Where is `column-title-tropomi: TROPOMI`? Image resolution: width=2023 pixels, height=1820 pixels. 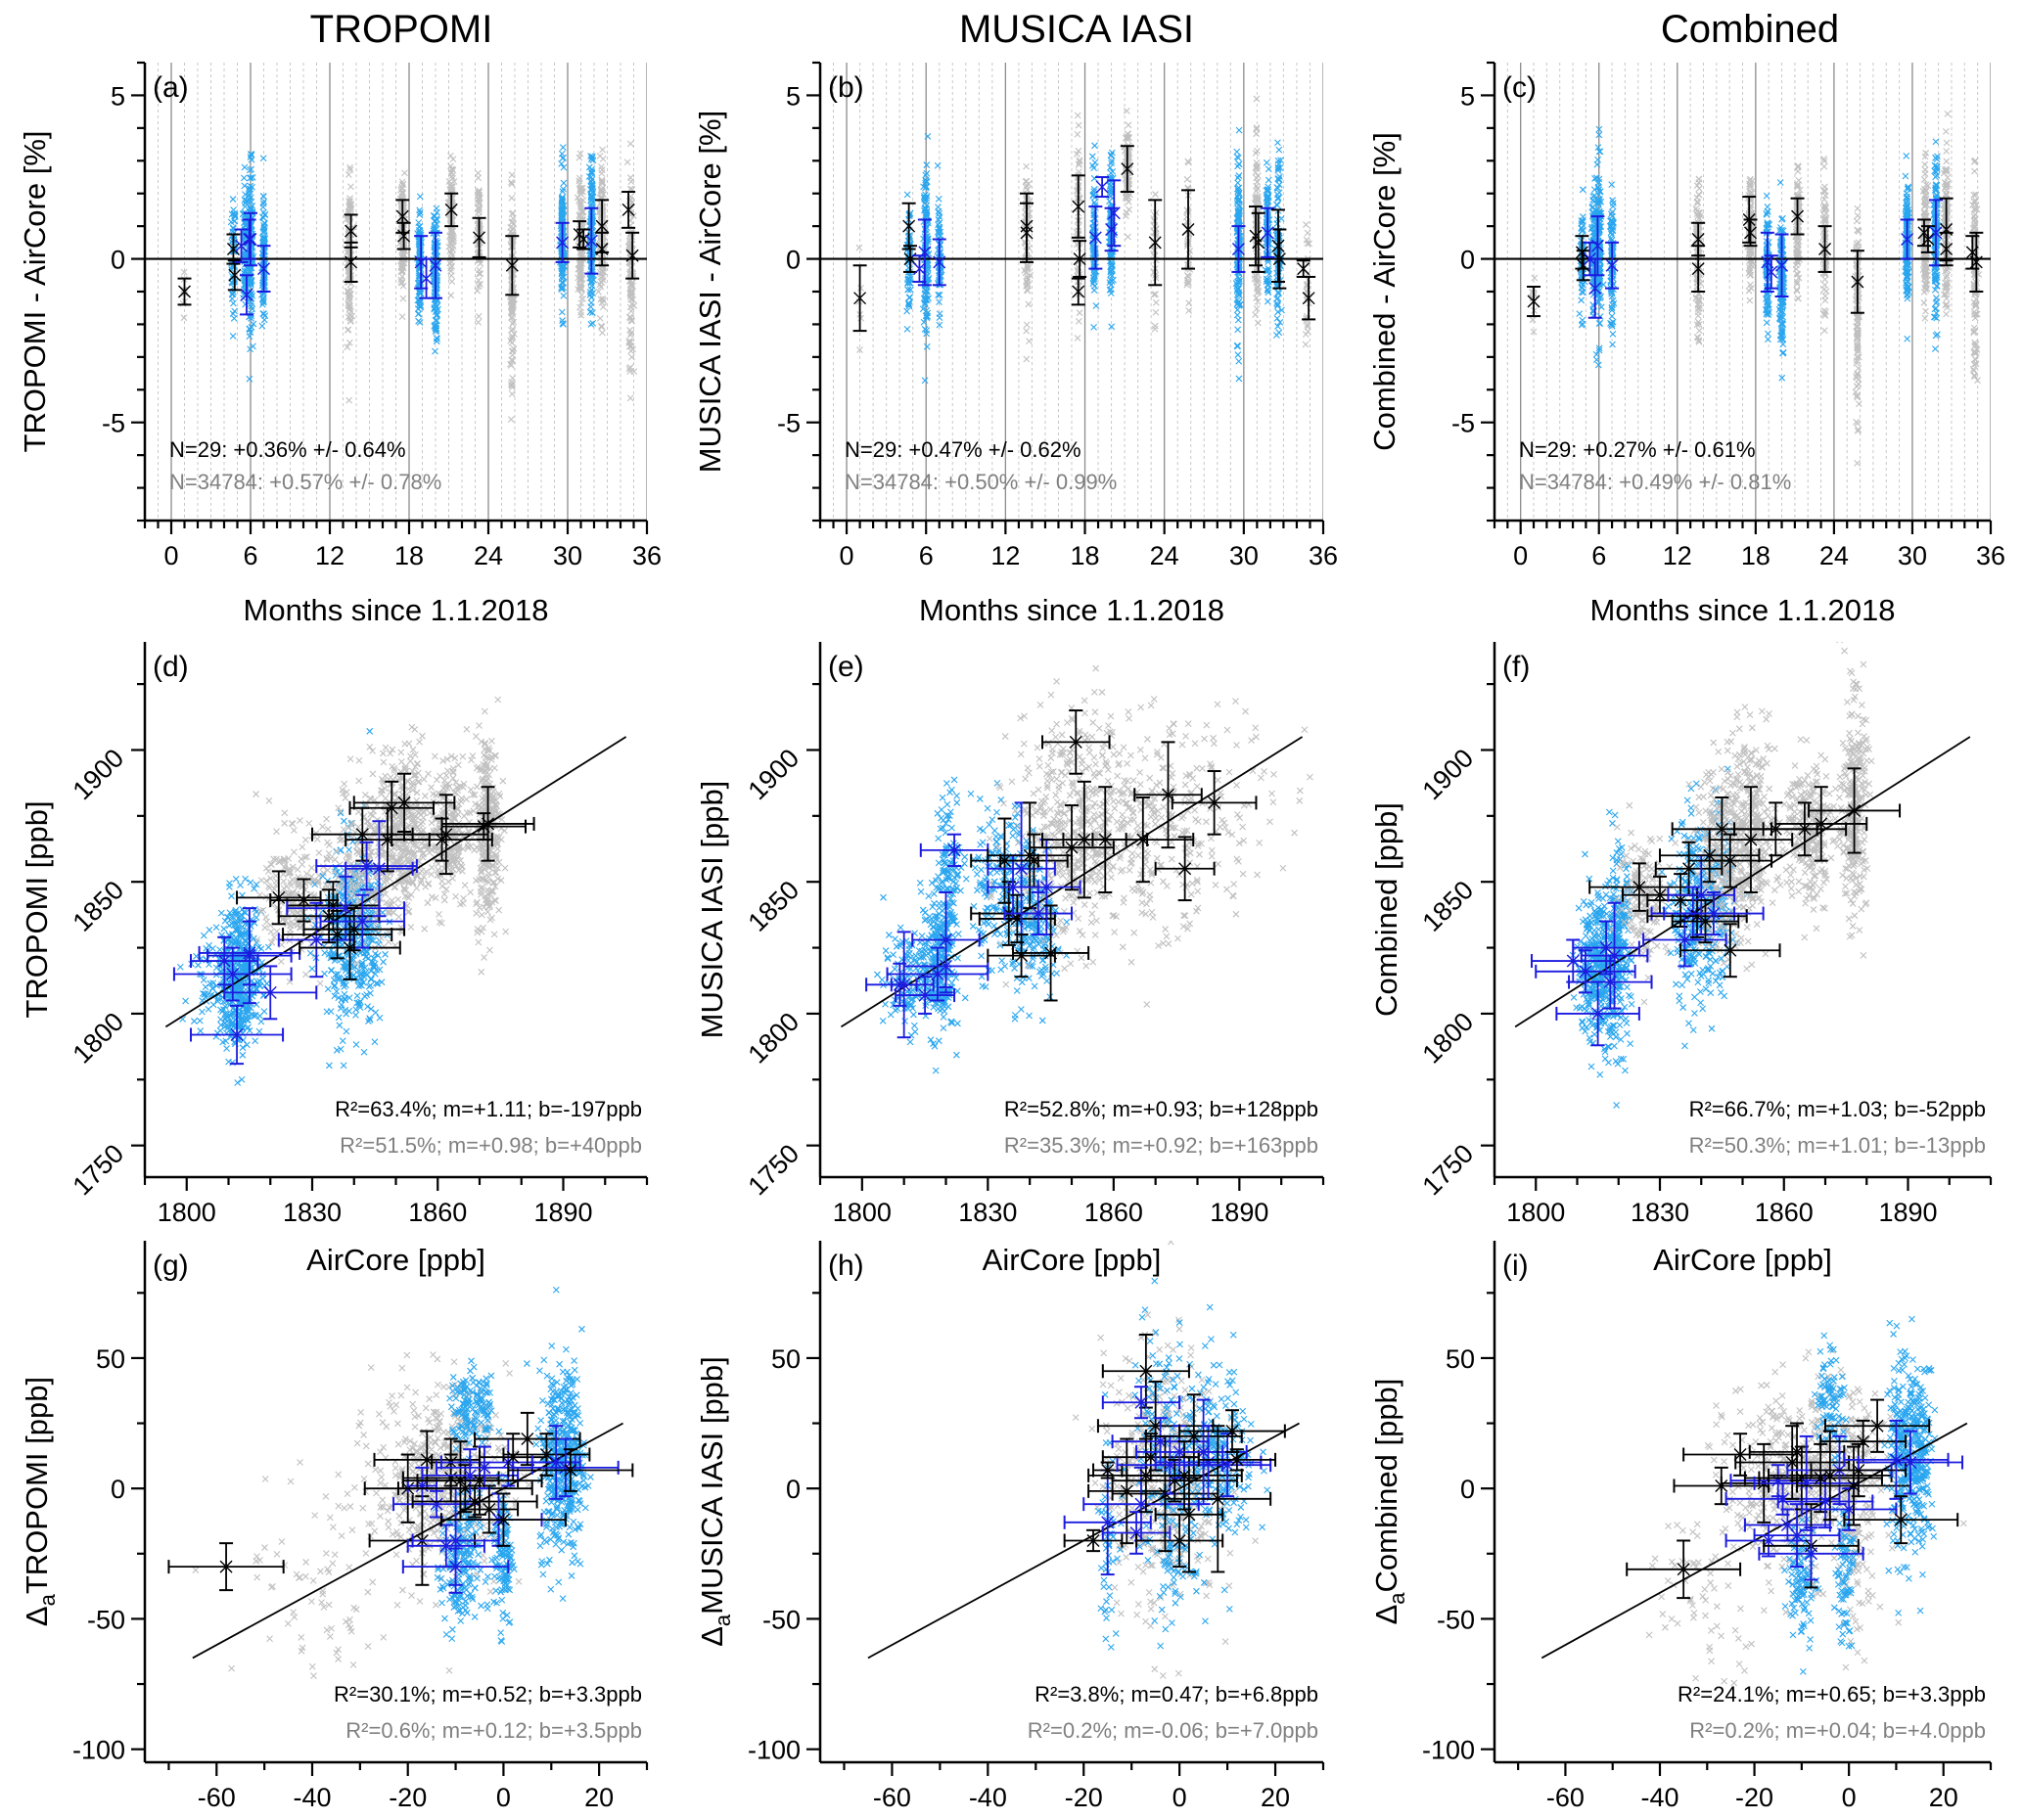
column-title-tropomi: TROPOMI is located at coordinates (401, 29).